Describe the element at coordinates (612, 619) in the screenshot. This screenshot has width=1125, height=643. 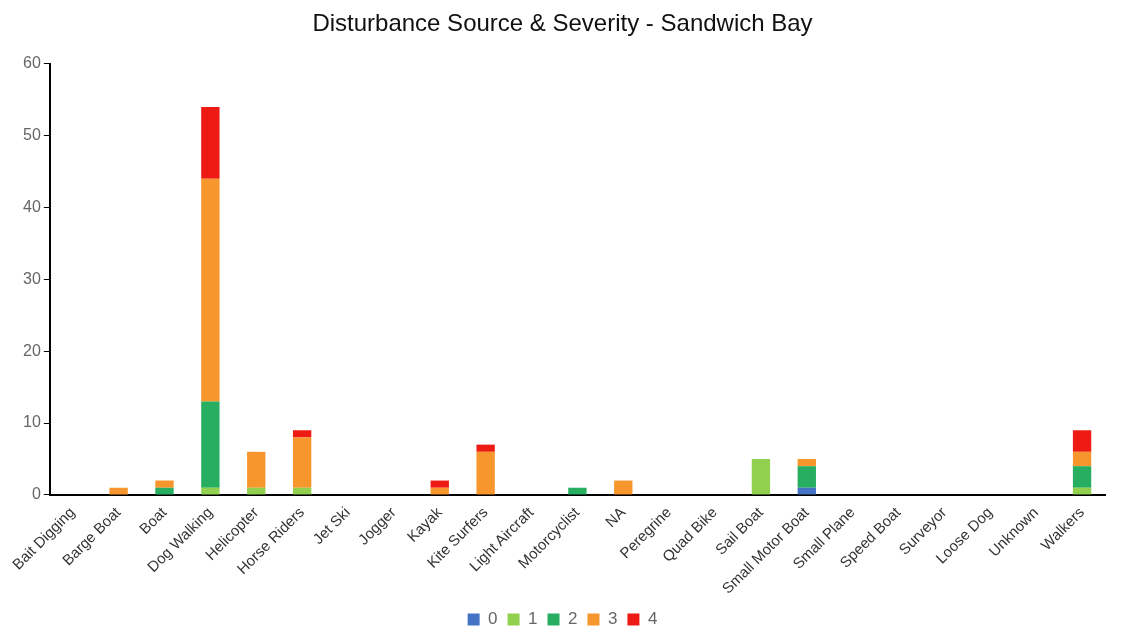
I see `legend-label: 3` at that location.